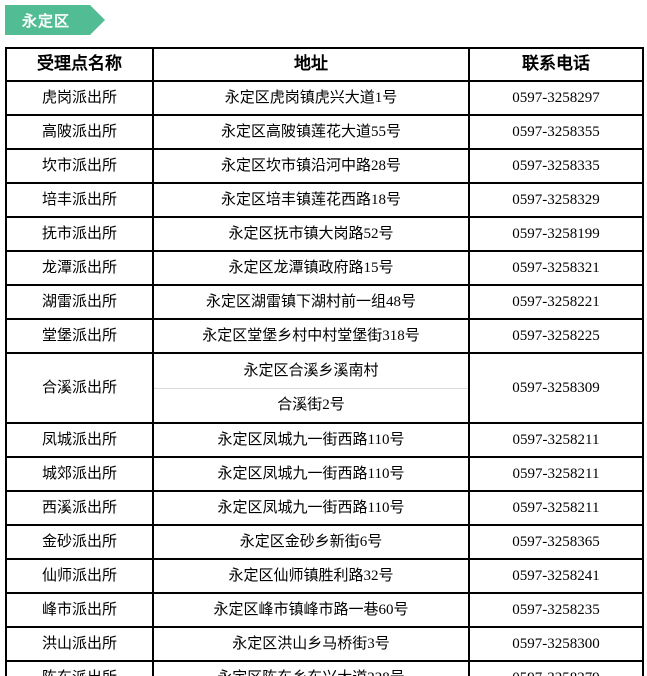 The height and width of the screenshot is (676, 647). I want to click on phone-cell: 0597-3258300, so click(556, 644).